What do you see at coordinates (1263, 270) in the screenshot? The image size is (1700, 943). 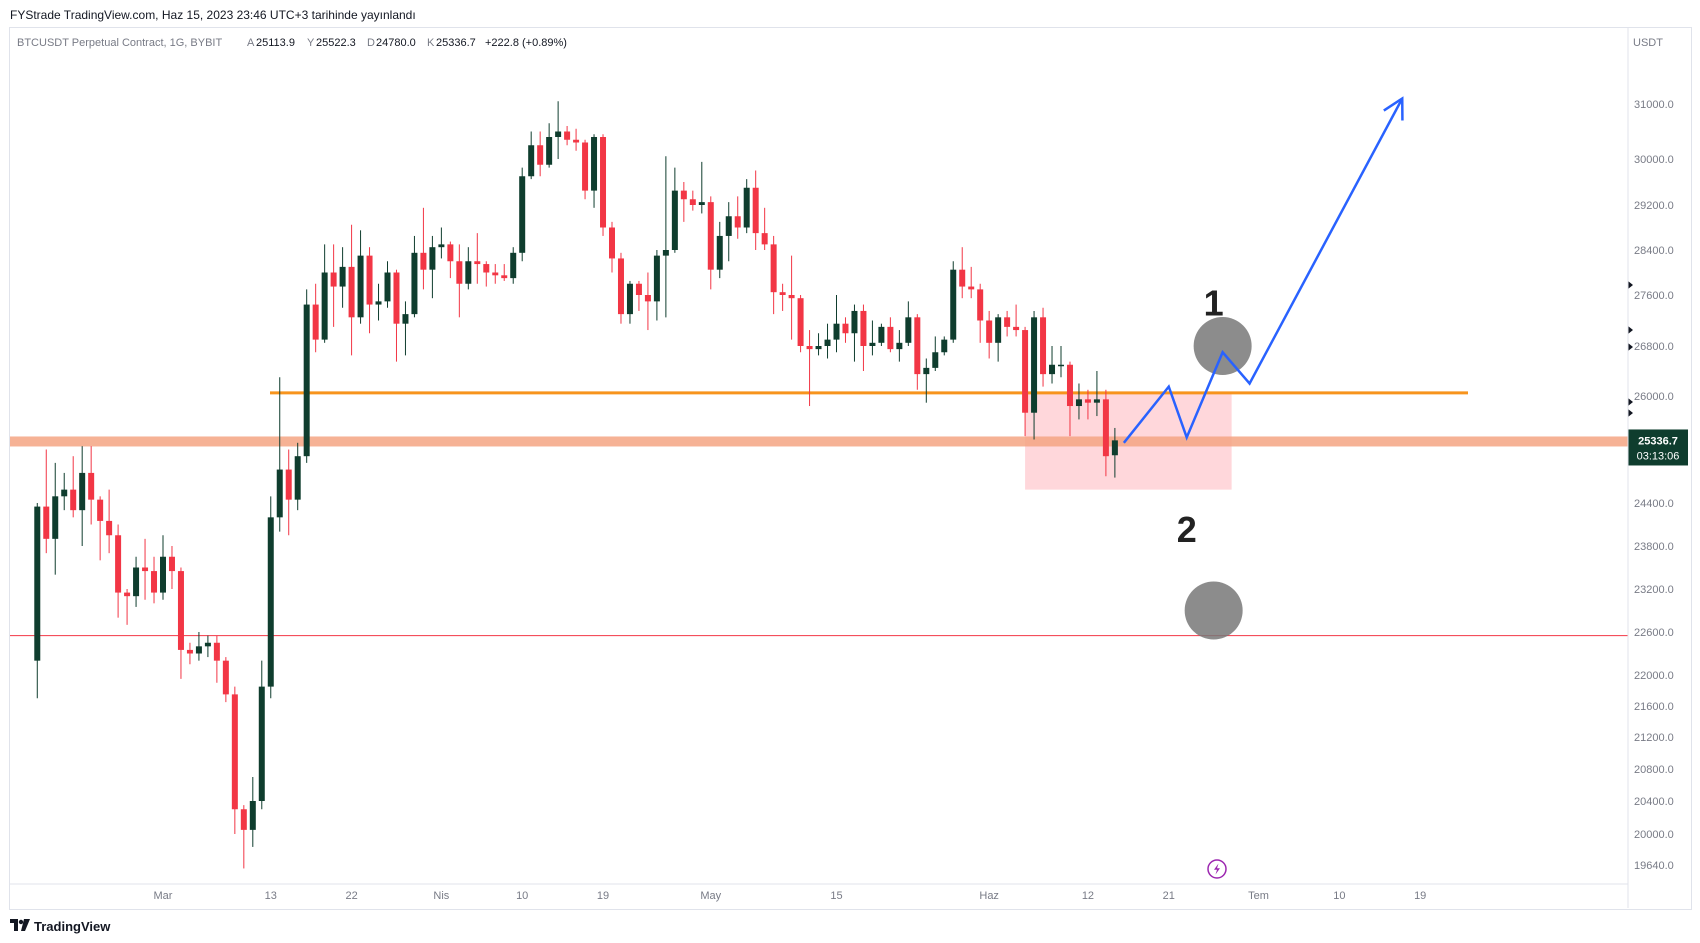 I see `projection-path` at bounding box center [1263, 270].